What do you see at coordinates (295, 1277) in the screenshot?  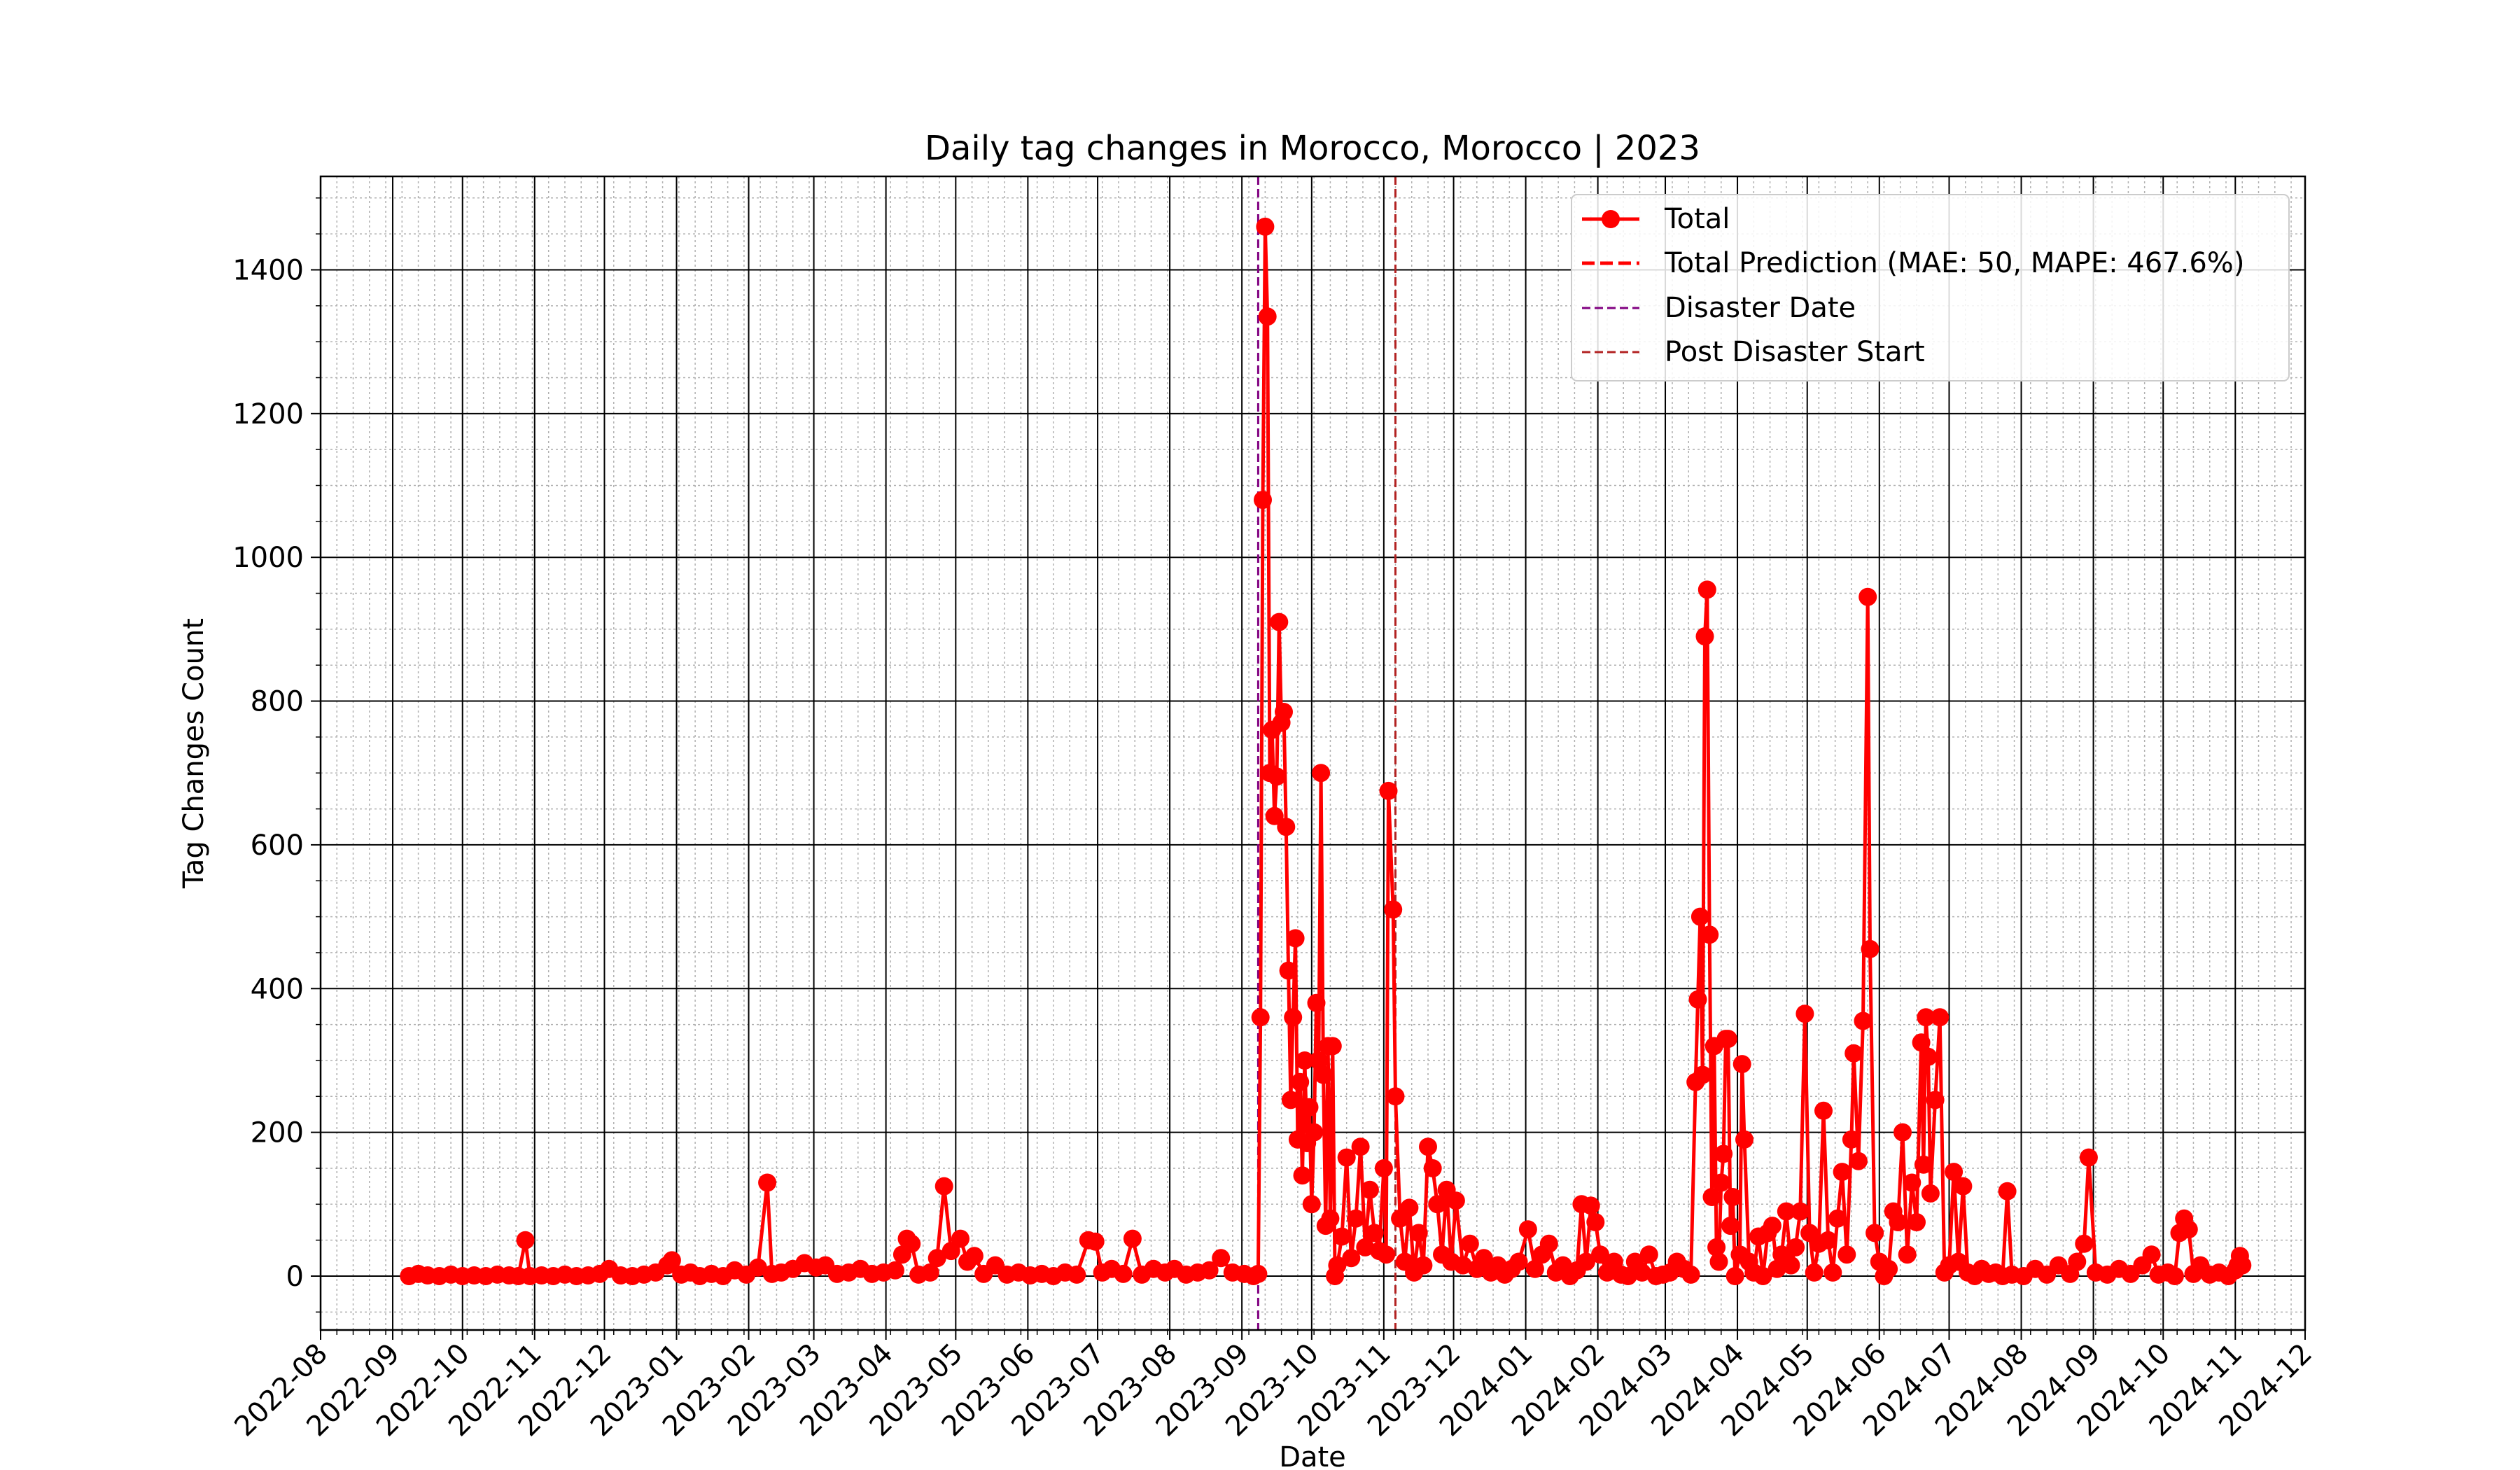 I see `y-tick-label: 0` at bounding box center [295, 1277].